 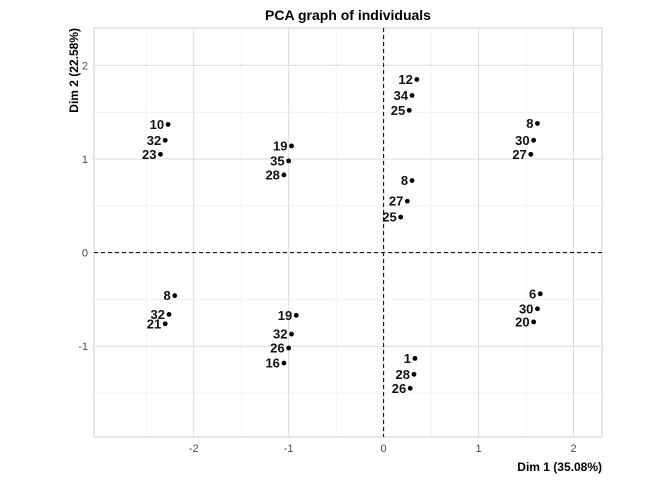 I want to click on x-tick-label: 2, so click(x=573, y=449).